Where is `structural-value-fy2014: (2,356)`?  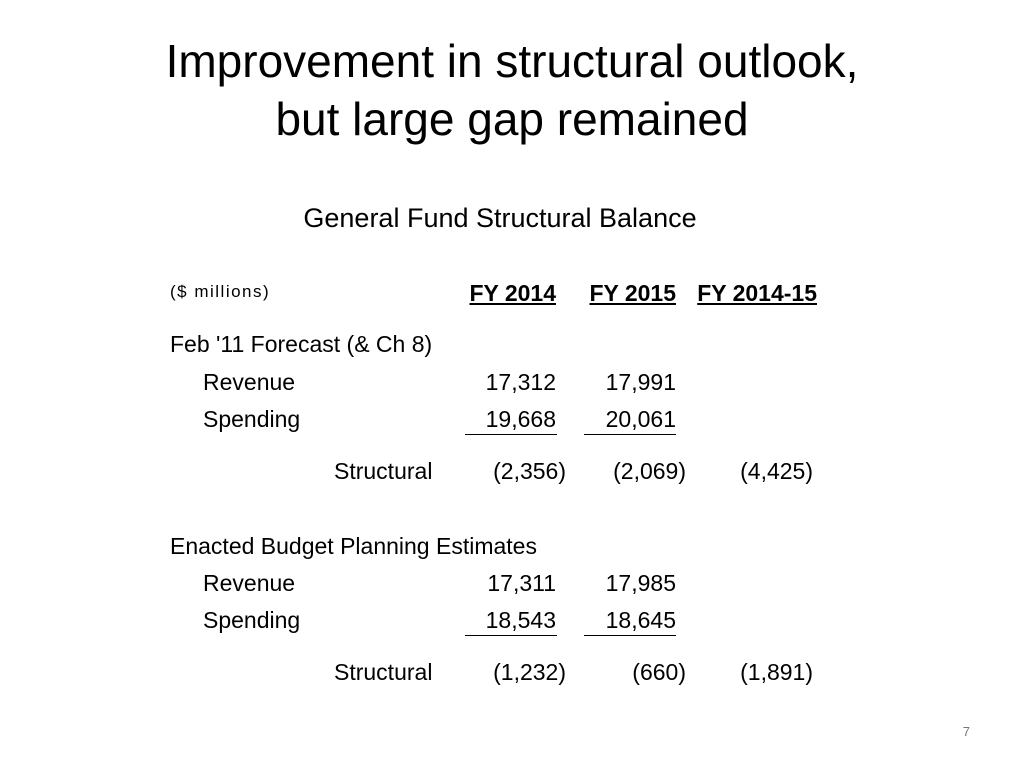
structural-value-fy2014: (2,356) is located at coordinates (529, 471).